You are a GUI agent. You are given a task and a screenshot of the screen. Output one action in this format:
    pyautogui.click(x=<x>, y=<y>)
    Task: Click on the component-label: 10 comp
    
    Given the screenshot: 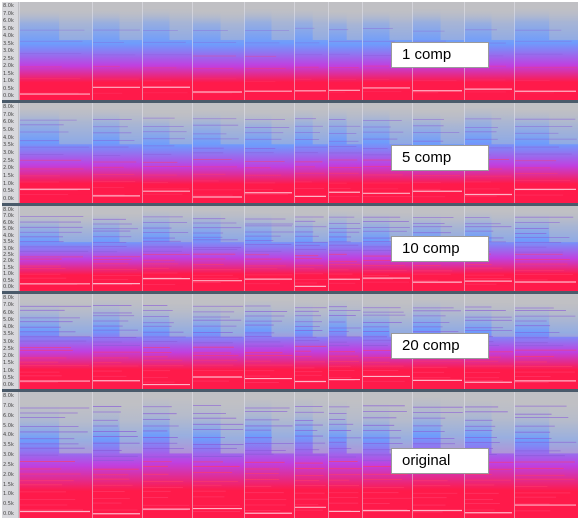 What is the action you would take?
    pyautogui.click(x=440, y=249)
    